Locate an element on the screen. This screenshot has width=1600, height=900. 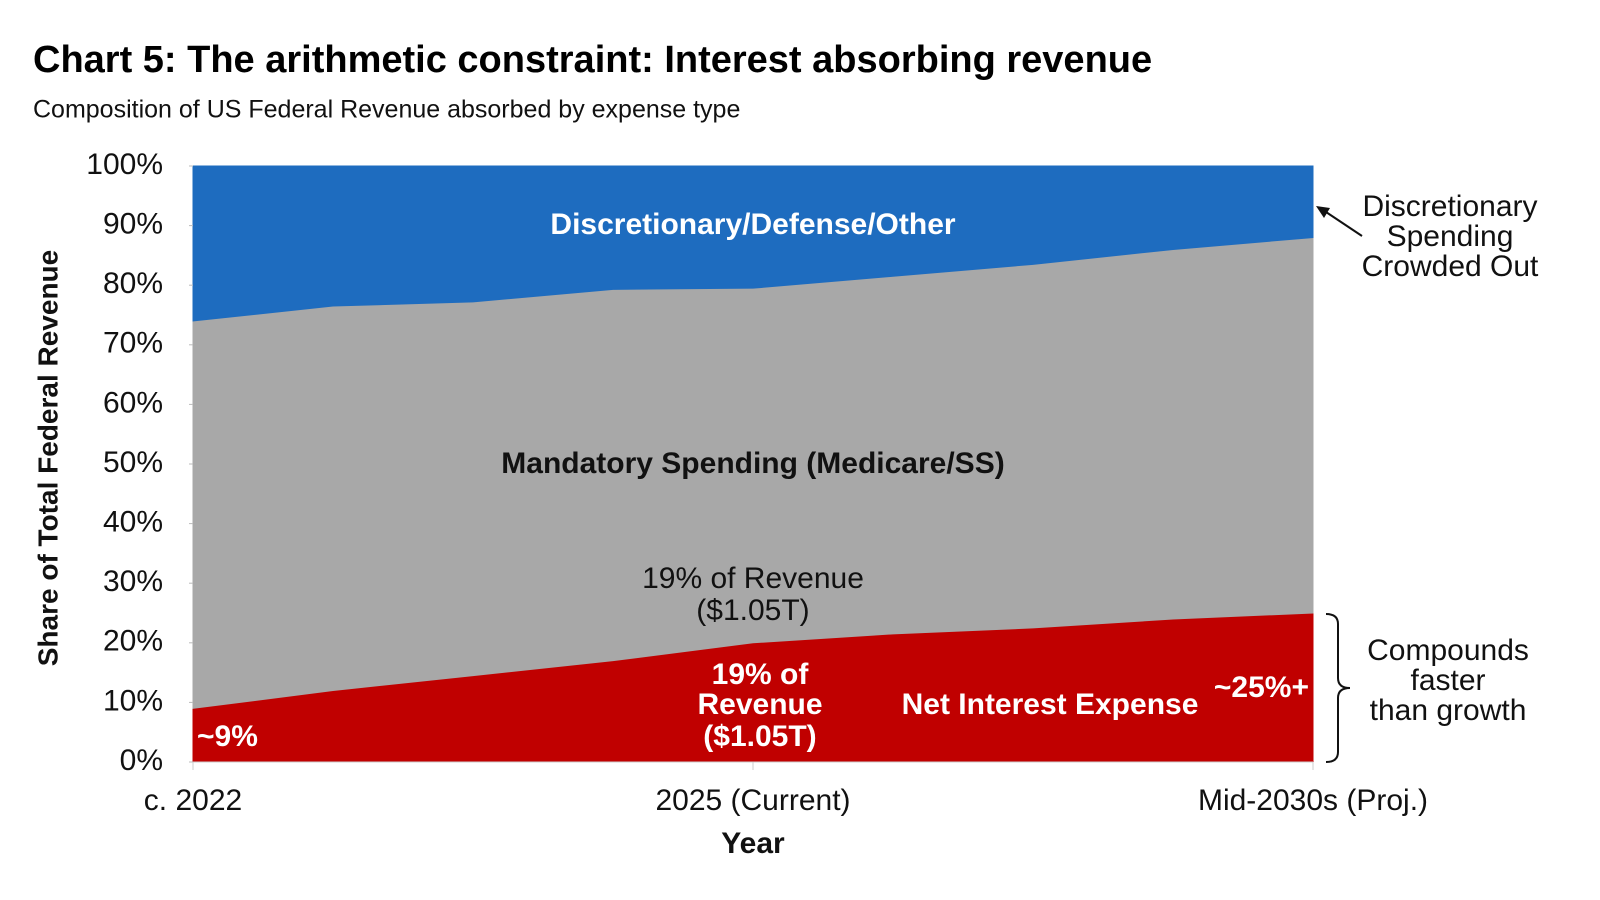
y-tick-label: 40% is located at coordinates (133, 522).